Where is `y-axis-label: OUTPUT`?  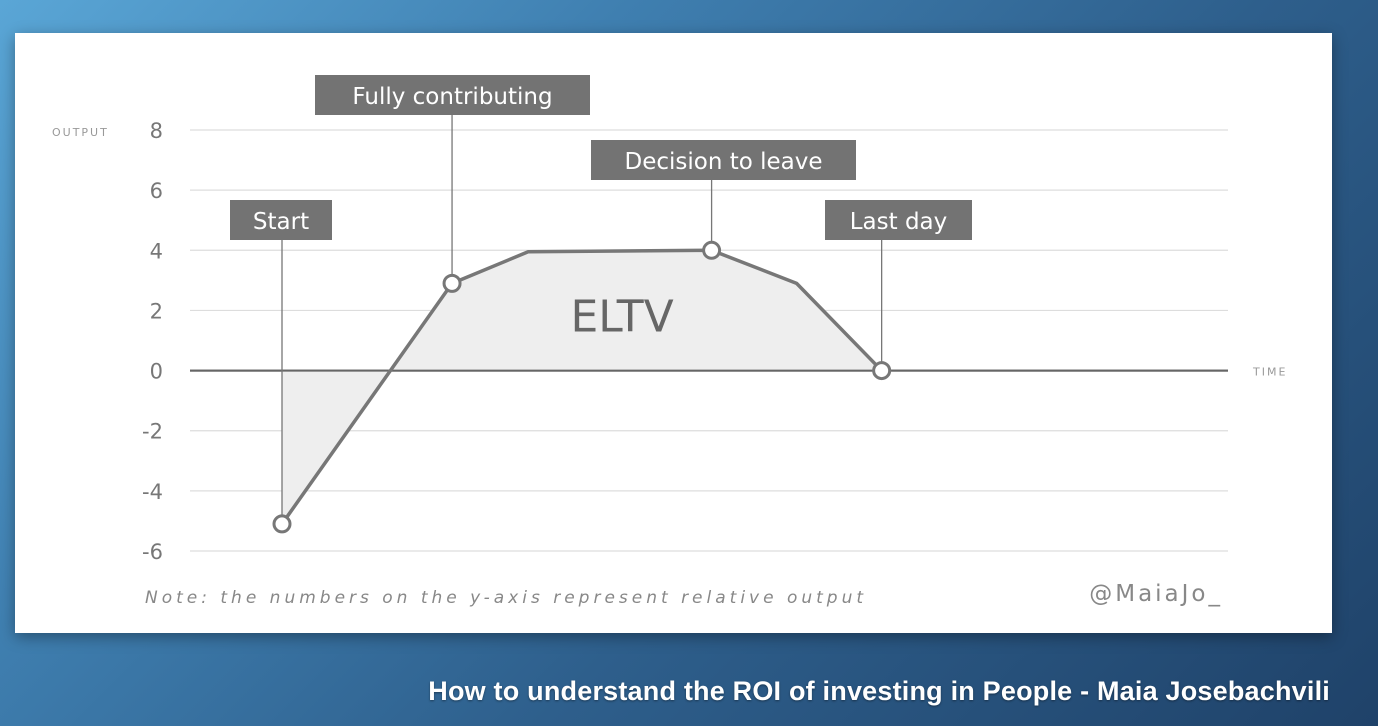
y-axis-label: OUTPUT is located at coordinates (80, 132).